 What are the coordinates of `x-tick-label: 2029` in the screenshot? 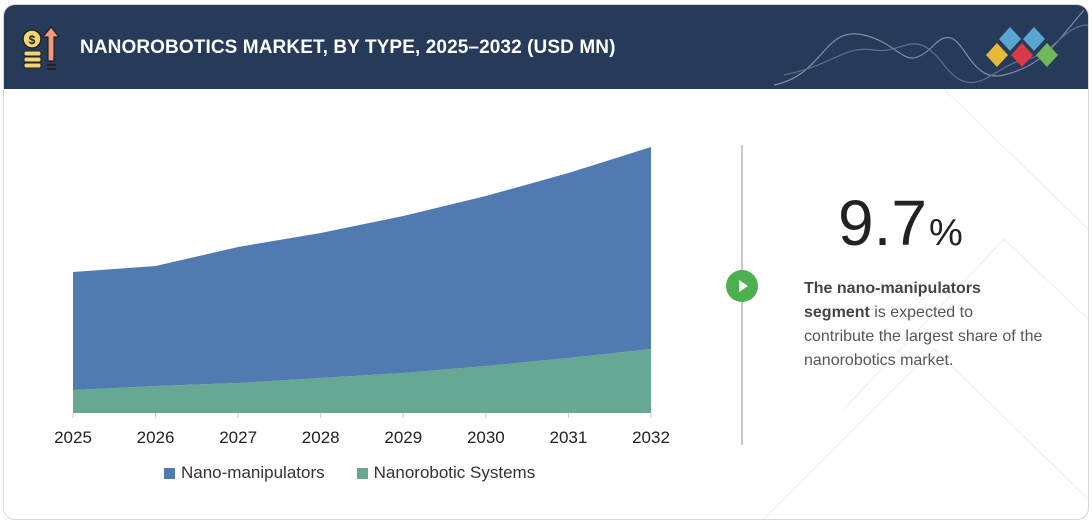 It's located at (403, 437).